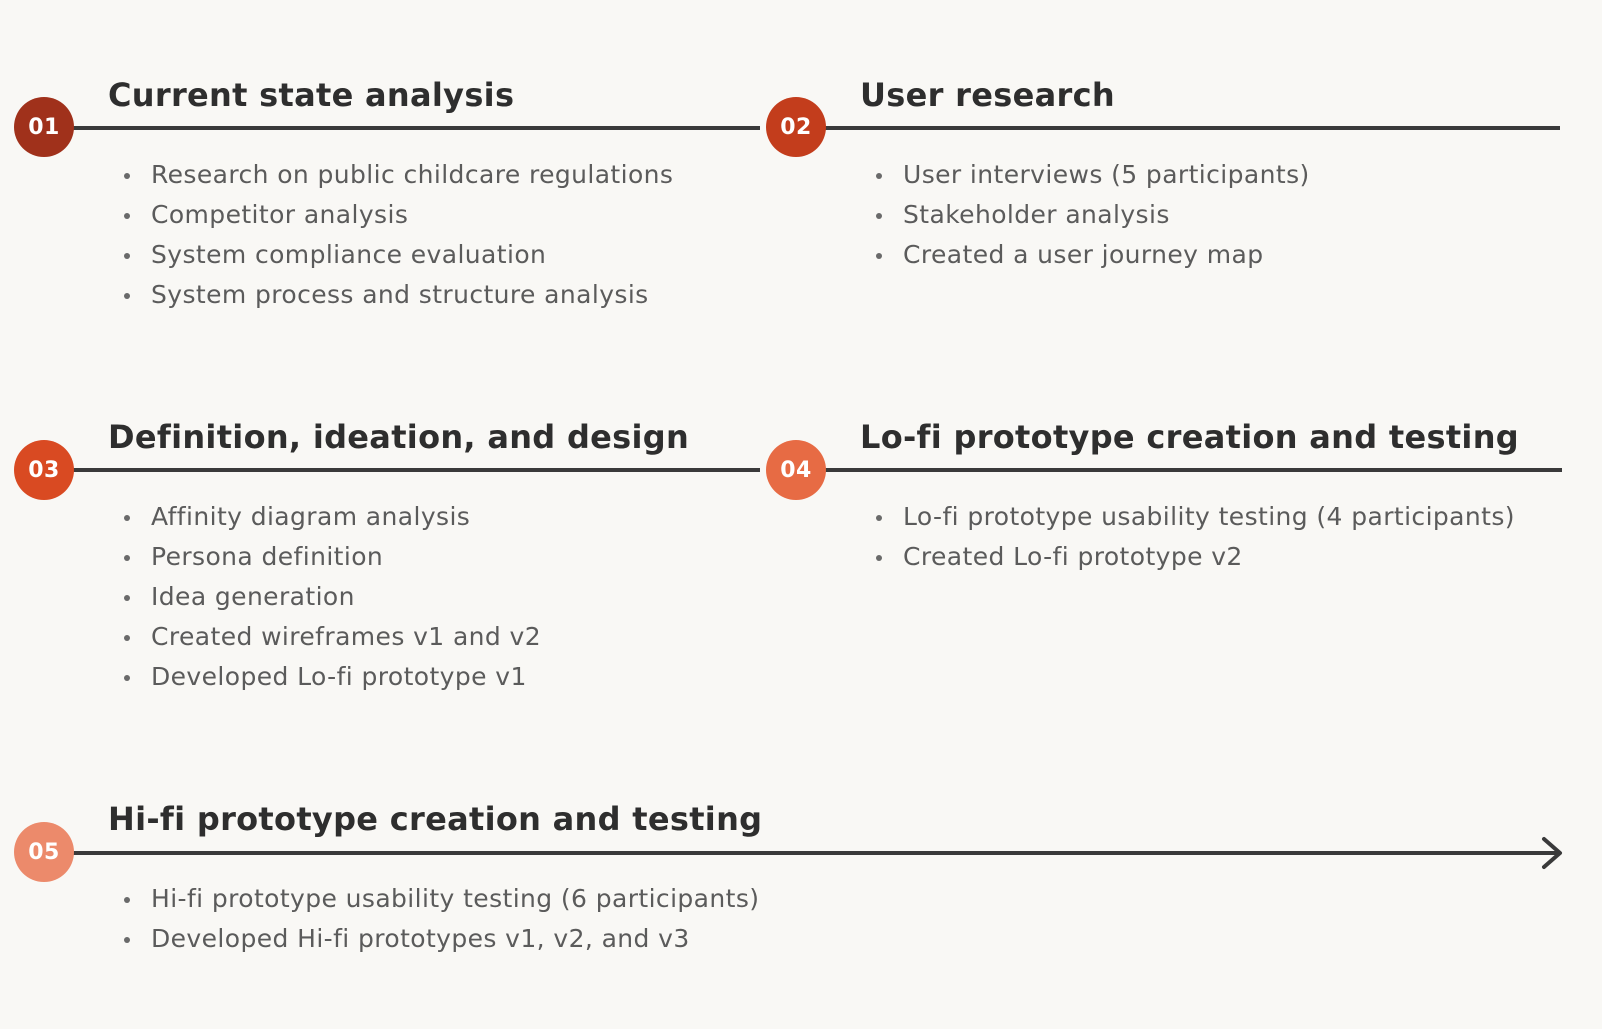 This screenshot has height=1029, width=1602. What do you see at coordinates (311, 95) in the screenshot?
I see `step-title: Current state analysis` at bounding box center [311, 95].